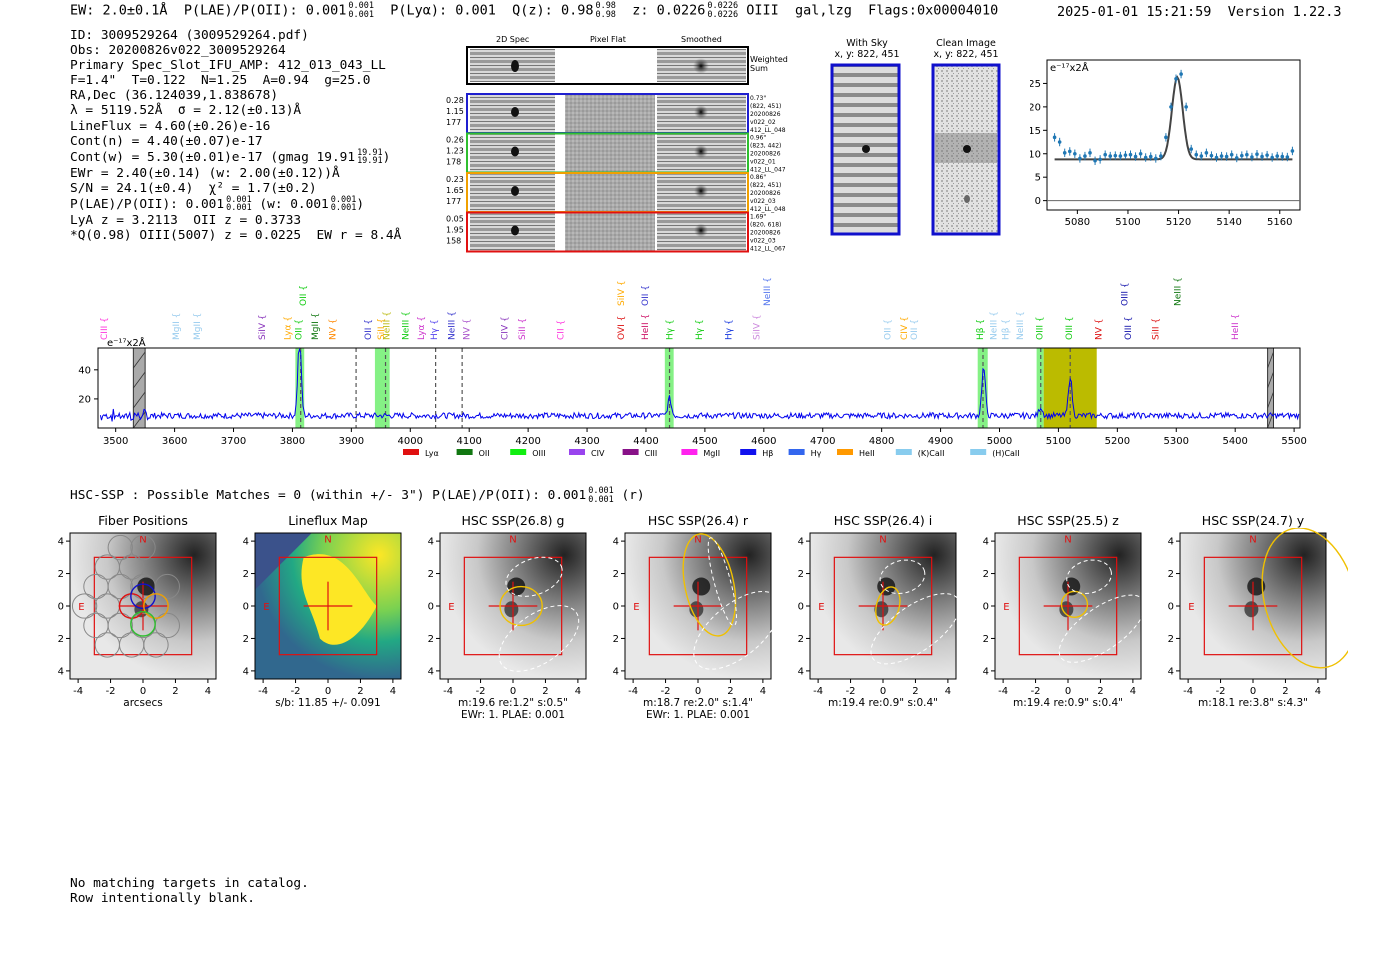 This screenshot has height=953, width=1400. Describe the element at coordinates (523, 329) in the screenshot. I see `spectral-line-label: SiII {` at that location.